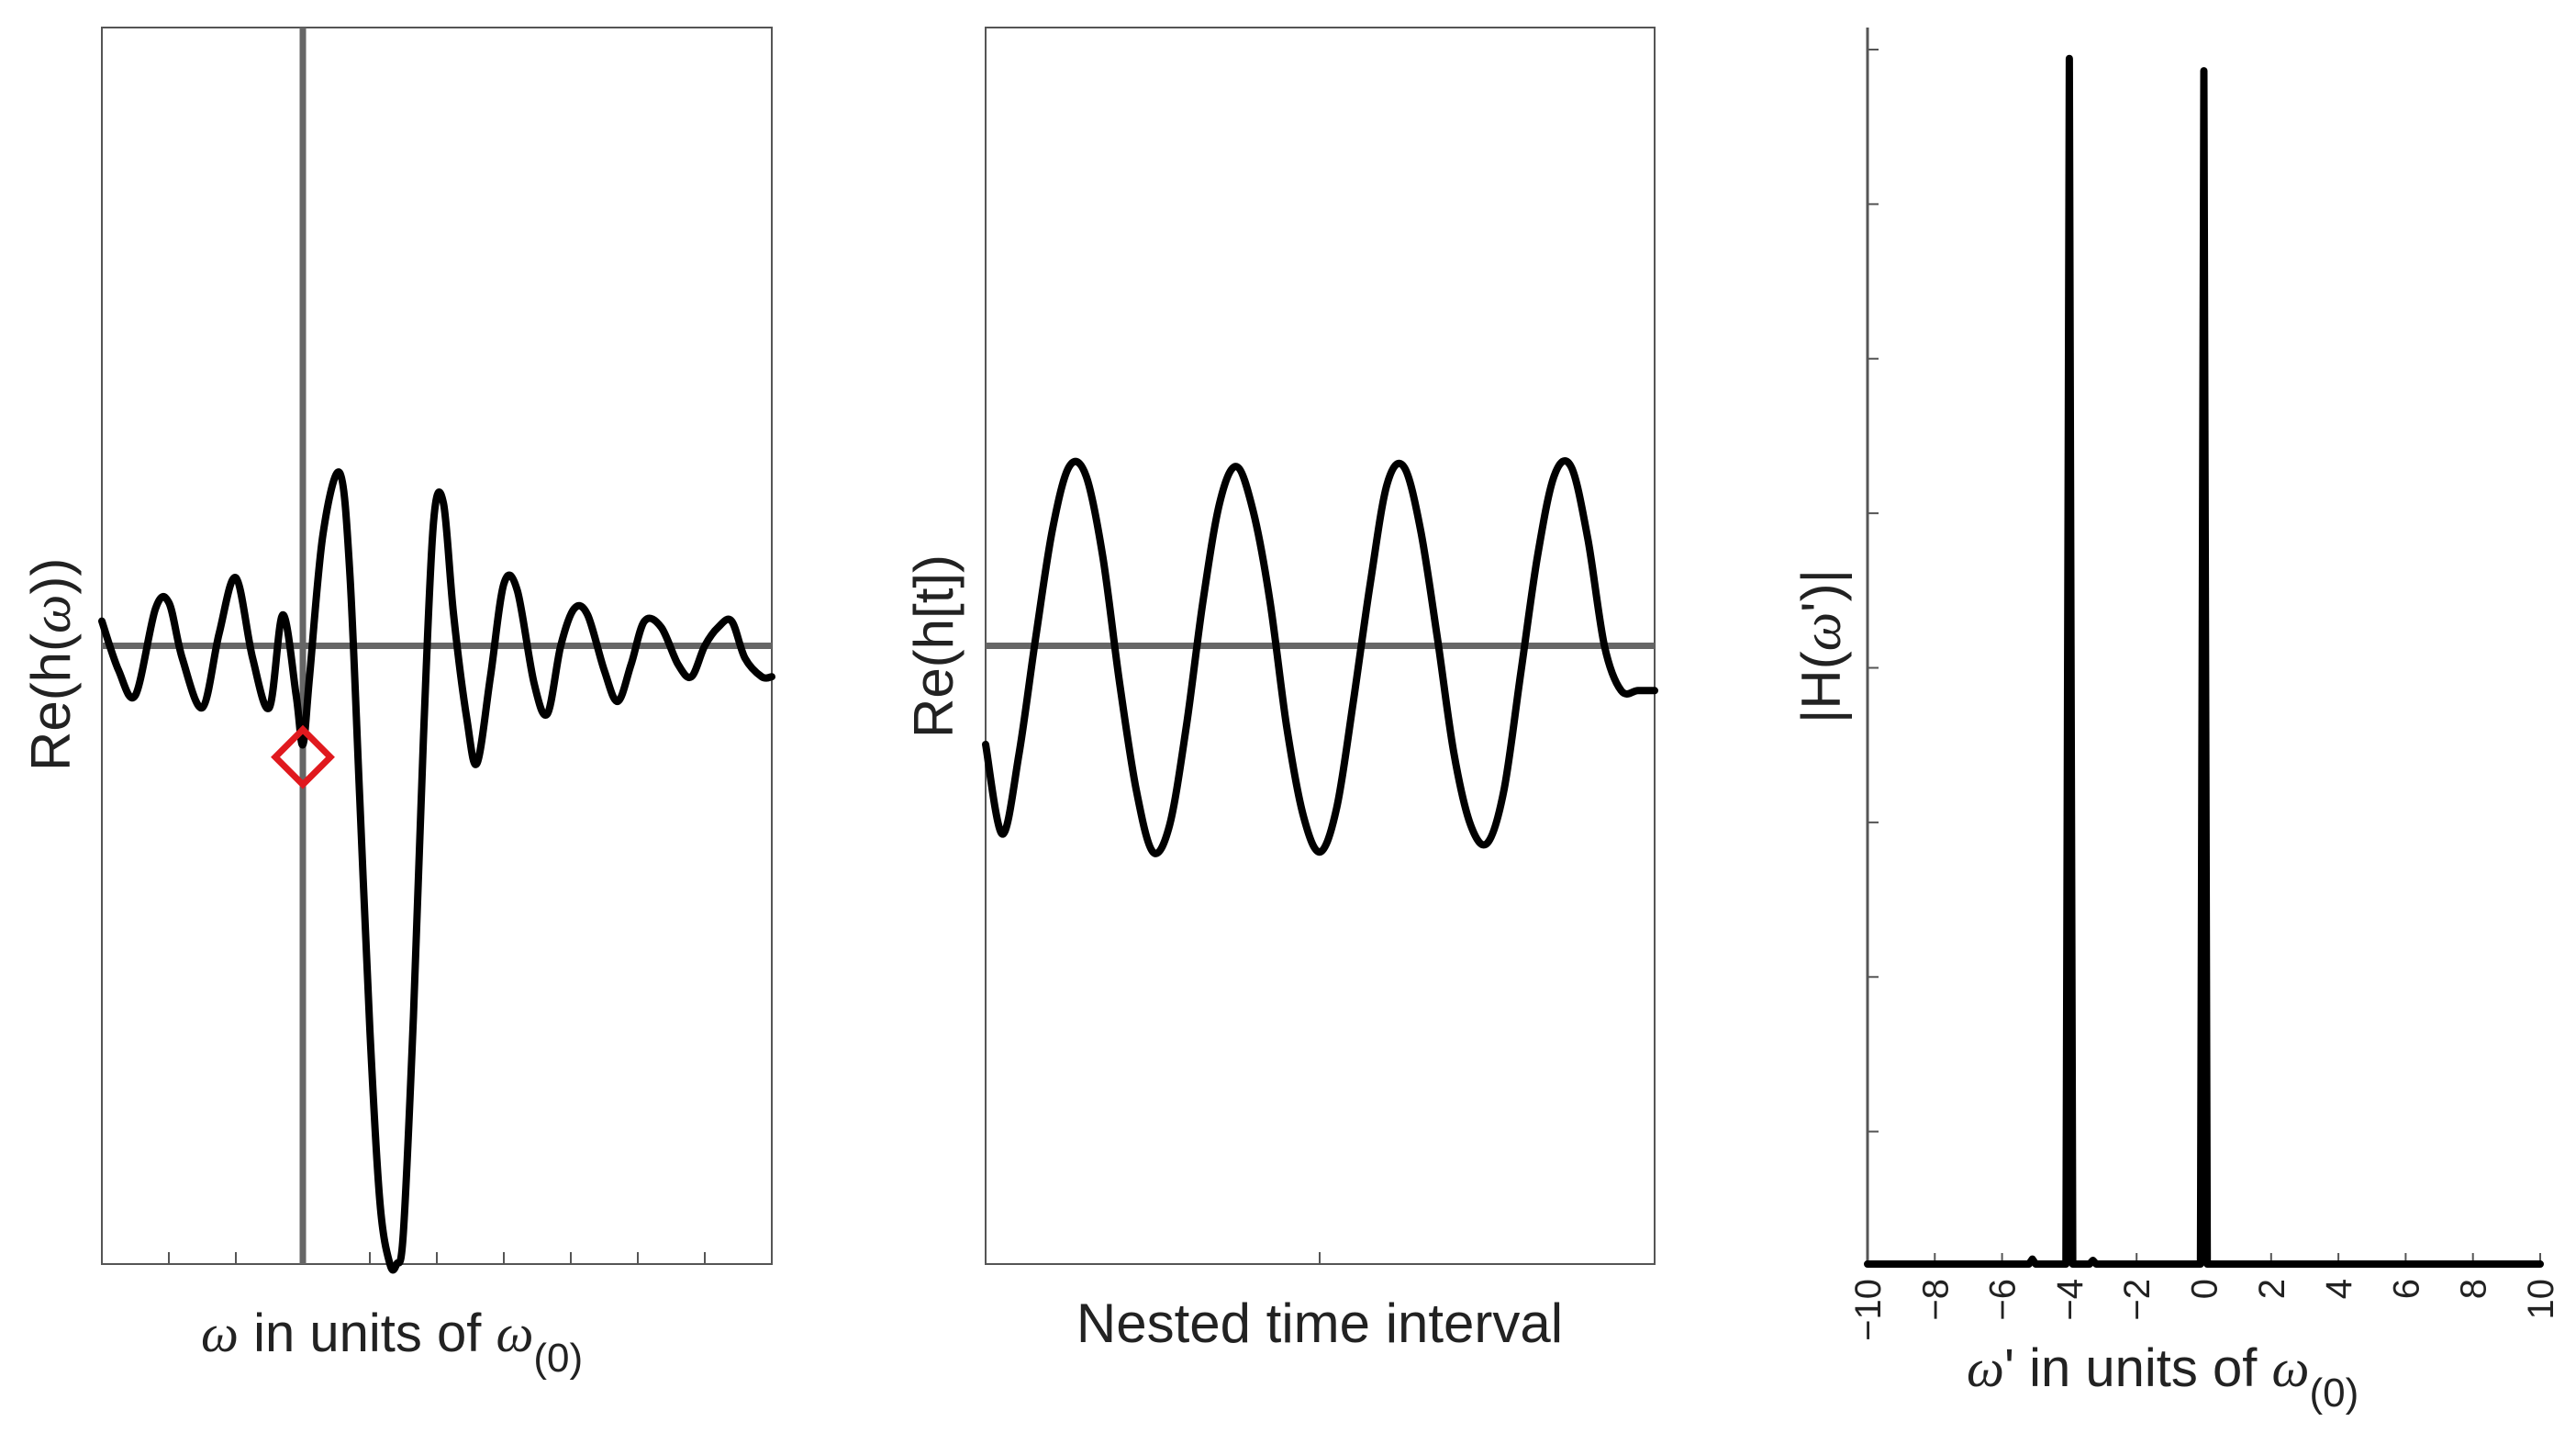 This screenshot has width=2576, height=1455. What do you see at coordinates (934, 646) in the screenshot?
I see `panel-2-y-axis-label: Re(h[t])` at bounding box center [934, 646].